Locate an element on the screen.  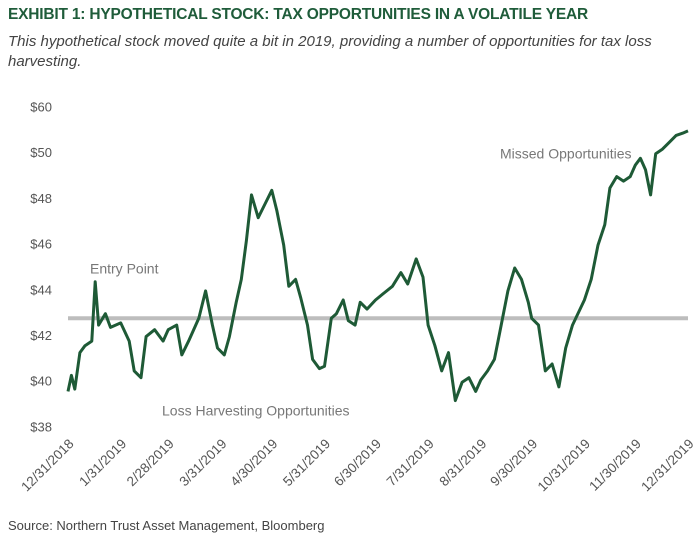
y-tick-label: $48 is located at coordinates (41, 198).